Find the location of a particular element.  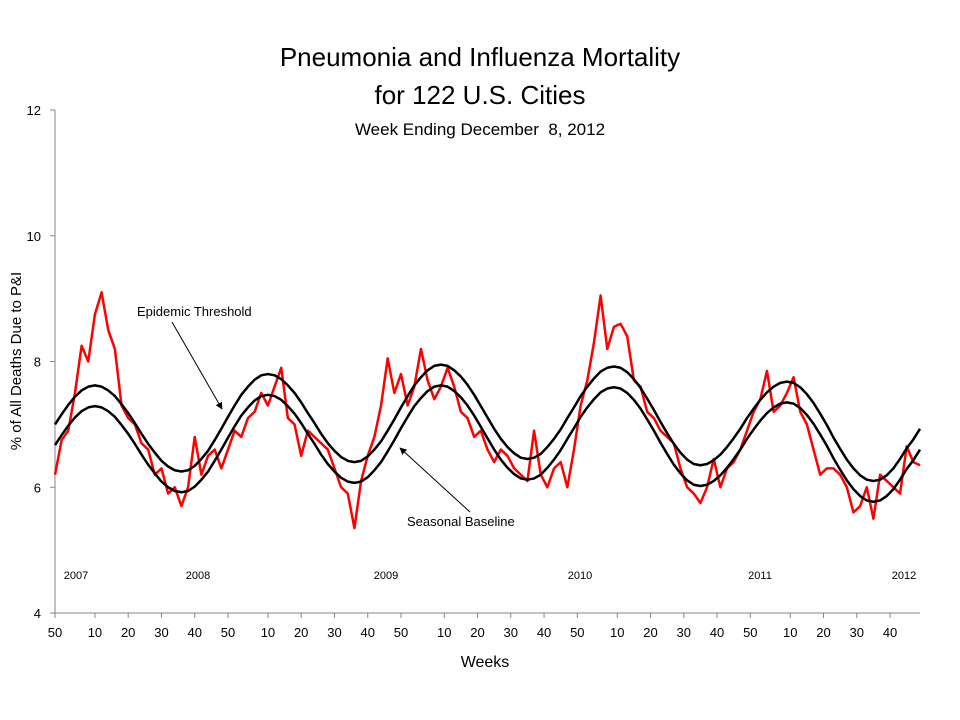

y-tick-label: 6 is located at coordinates (37, 487).